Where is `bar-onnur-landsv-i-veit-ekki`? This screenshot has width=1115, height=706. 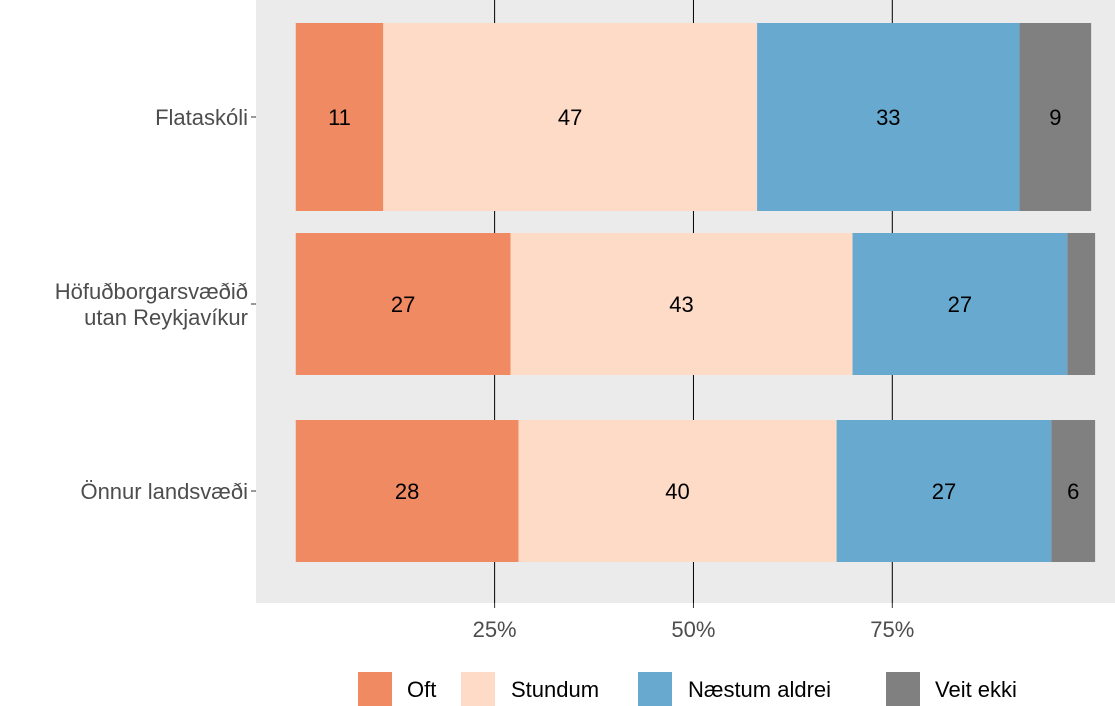 bar-onnur-landsv-i-veit-ekki is located at coordinates (1073, 491).